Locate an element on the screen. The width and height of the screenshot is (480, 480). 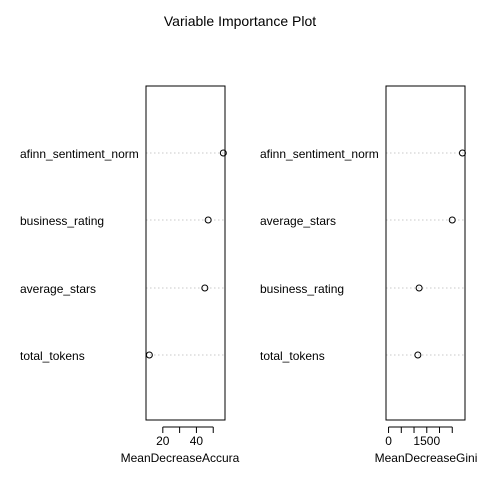
x-axis-label: MeanDecreaseGini is located at coordinates (426, 458).